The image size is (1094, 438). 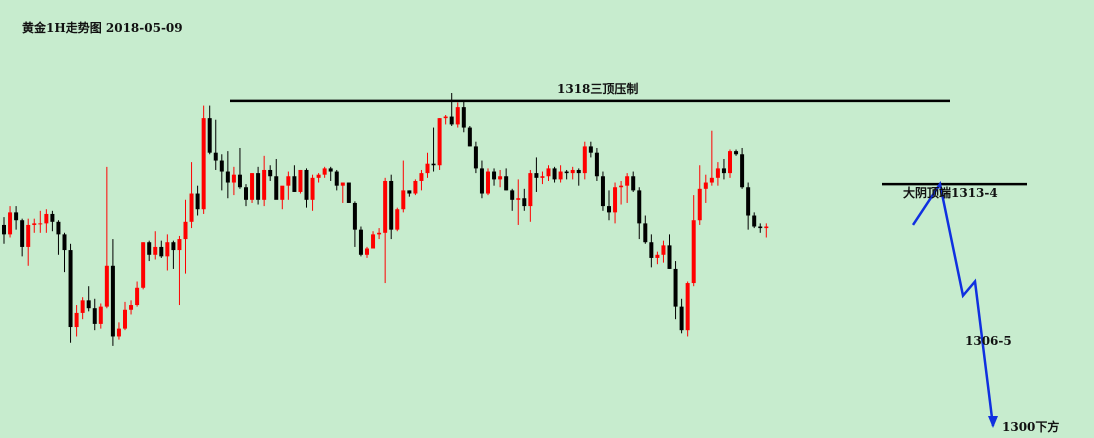 What do you see at coordinates (598, 89) in the screenshot?
I see `resistance-label: 1318三顶压制` at bounding box center [598, 89].